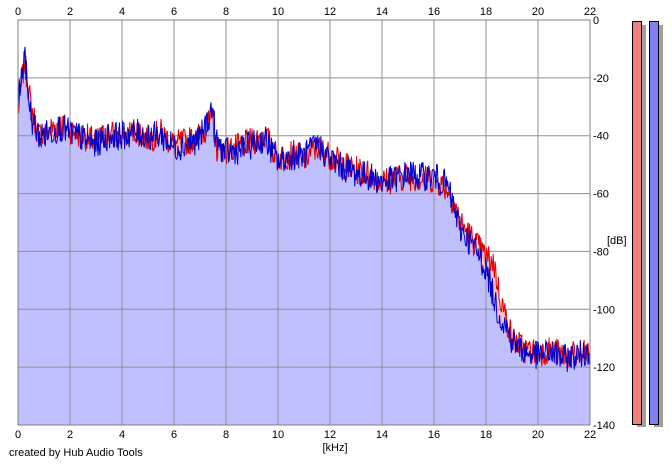 This screenshot has width=672, height=465. I want to click on y-tick-label: -40, so click(601, 137).